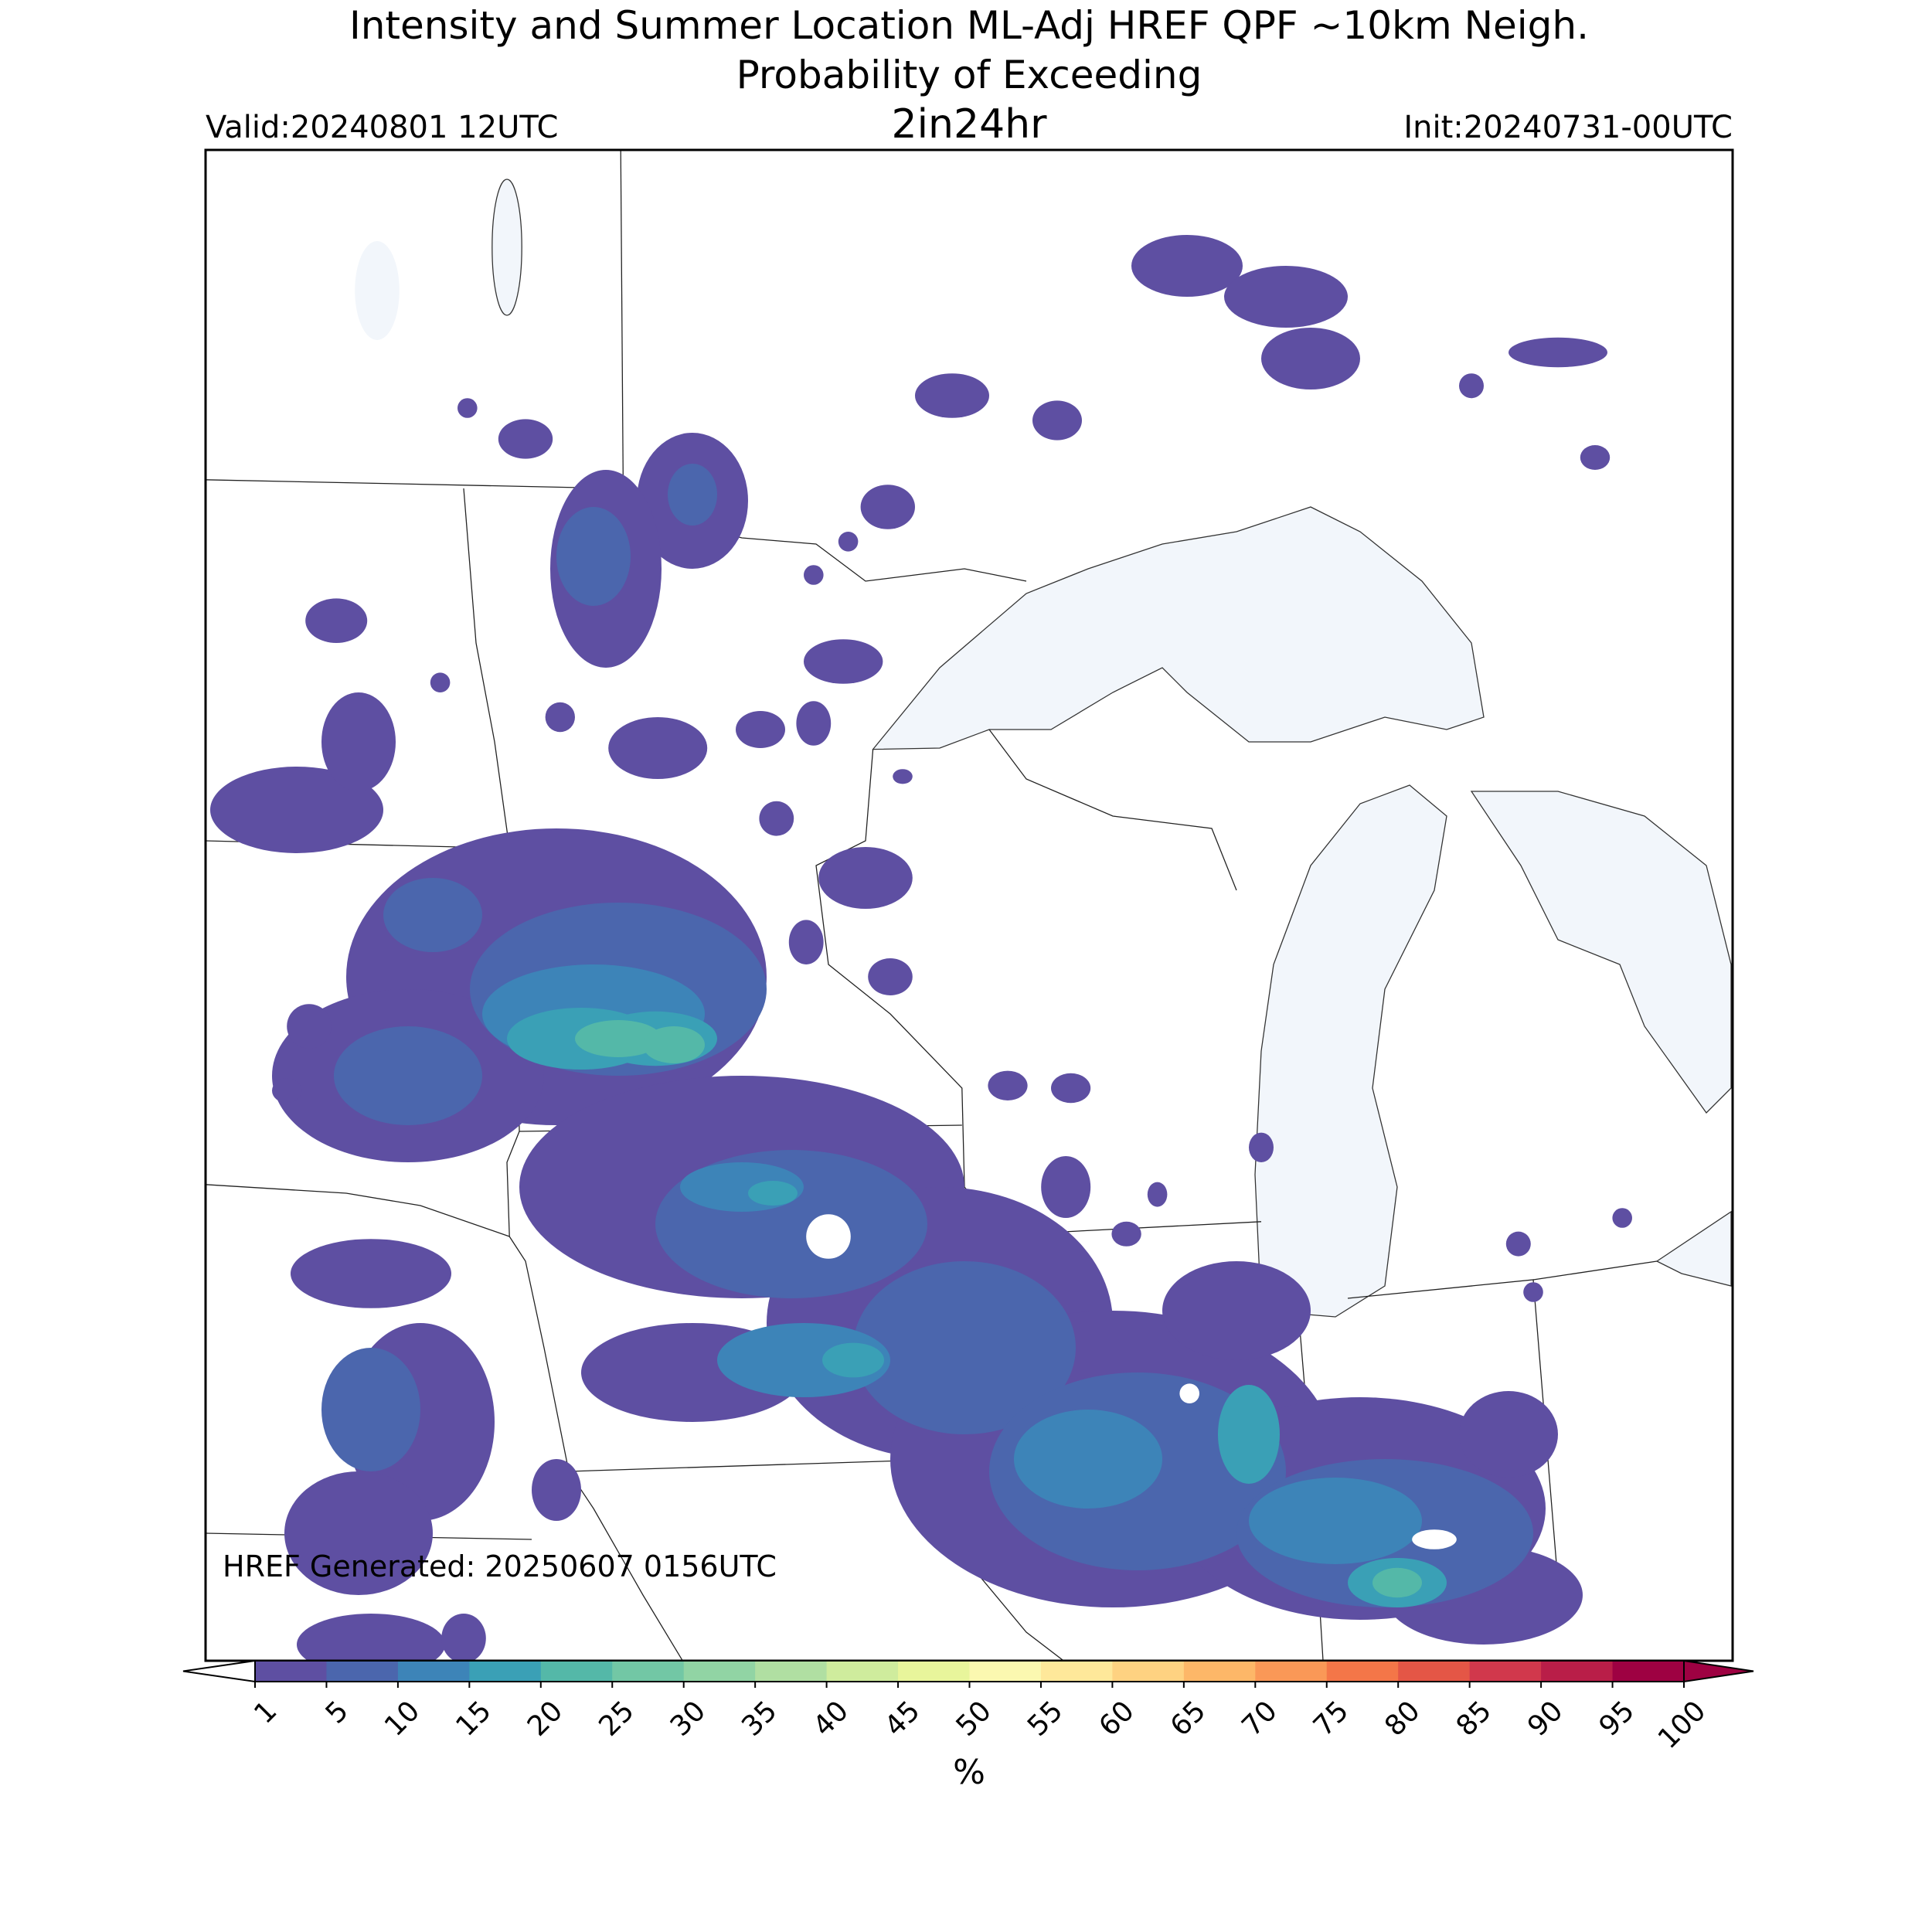 The width and height of the screenshot is (1932, 1932). What do you see at coordinates (1178, 628) in the screenshot?
I see `lake-superior` at bounding box center [1178, 628].